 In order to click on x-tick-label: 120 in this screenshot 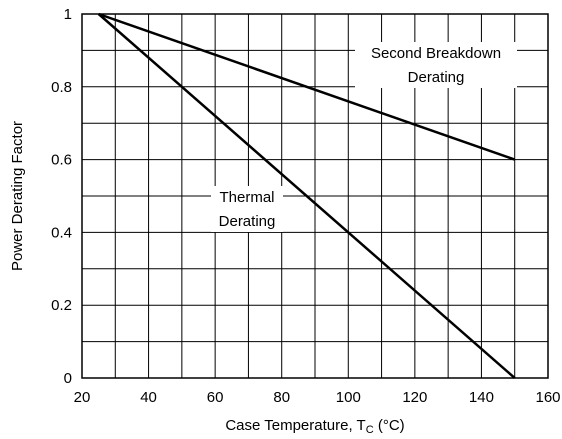, I will do `click(414, 397)`.